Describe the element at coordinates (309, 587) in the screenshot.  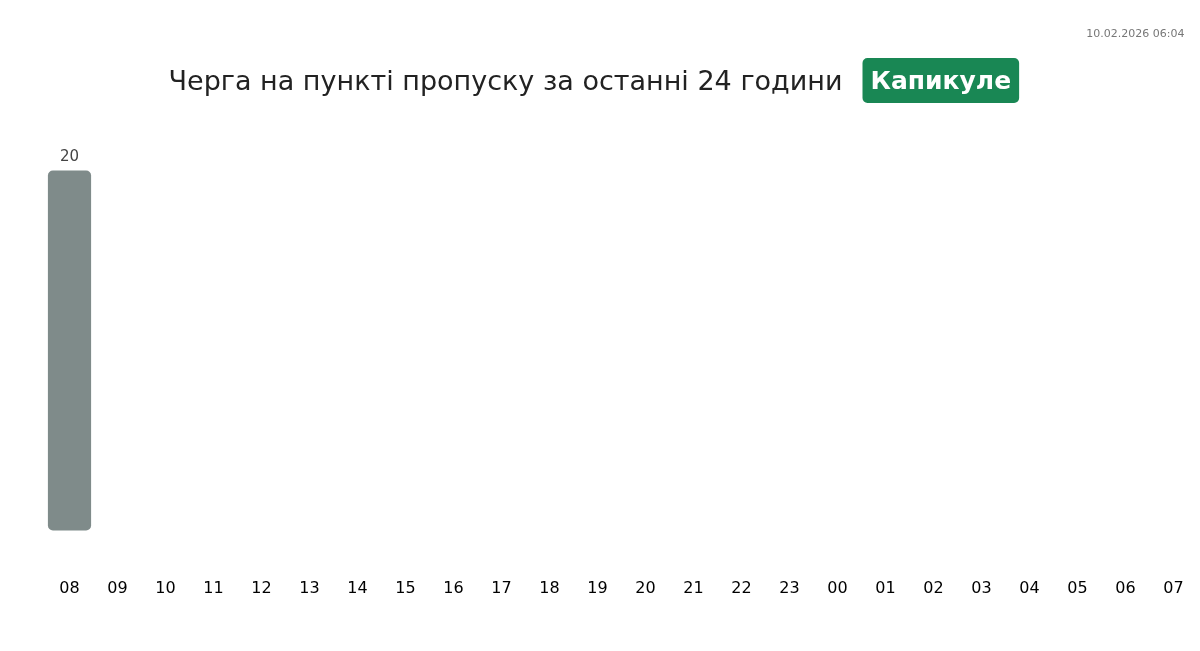
I see `x-tick-label: 13` at that location.